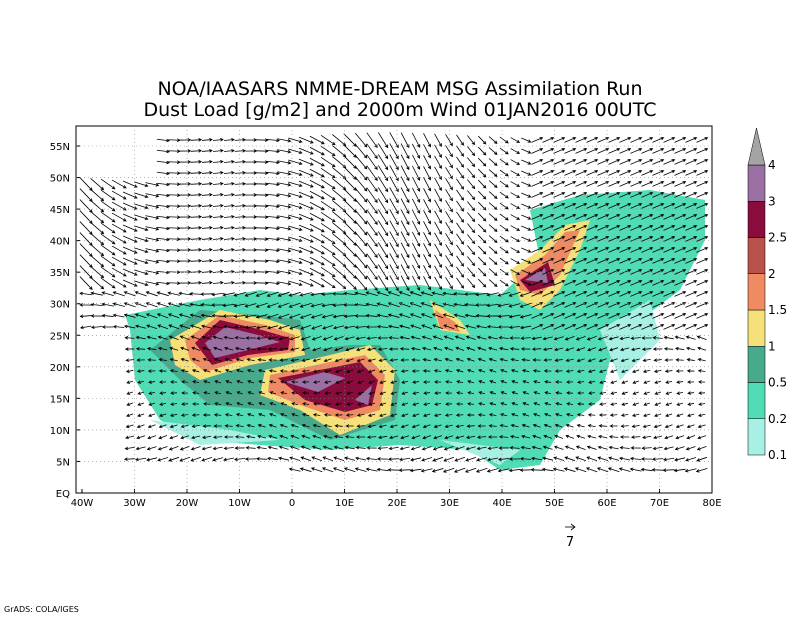  Describe the element at coordinates (60, 399) in the screenshot. I see `lat-label: 15N` at that location.